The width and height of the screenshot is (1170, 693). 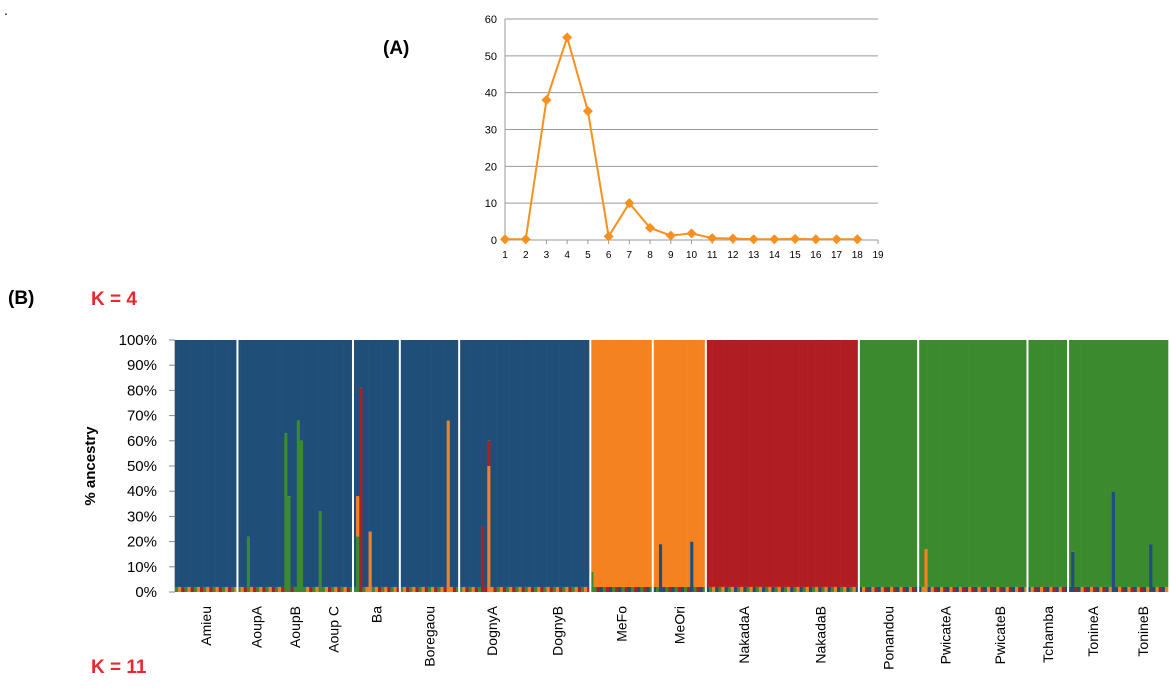 What do you see at coordinates (491, 20) in the screenshot?
I see `y-tick-label: 60` at bounding box center [491, 20].